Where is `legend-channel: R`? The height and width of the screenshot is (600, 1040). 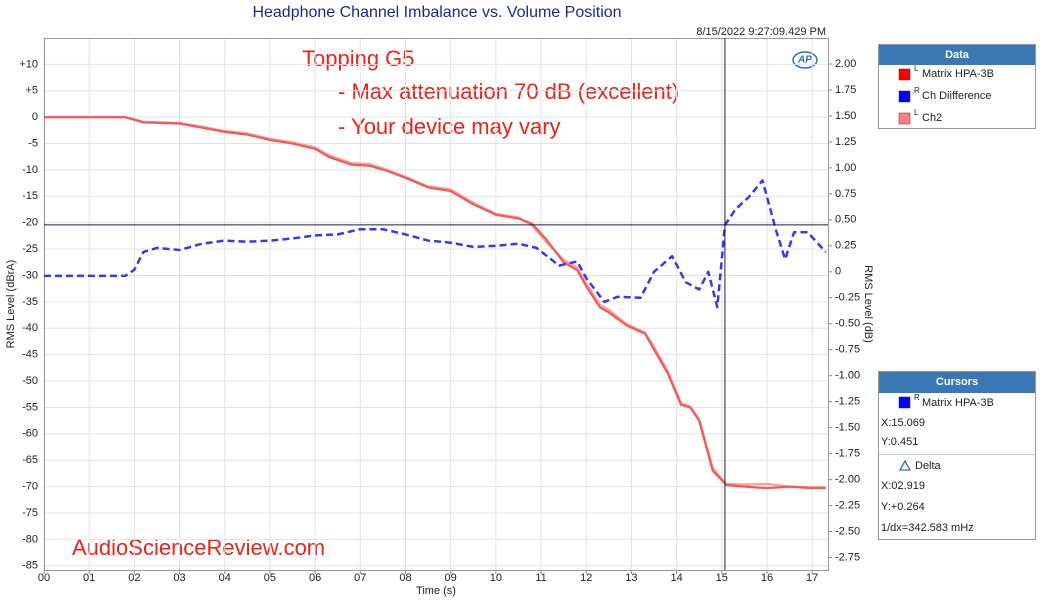
legend-channel: R is located at coordinates (917, 90).